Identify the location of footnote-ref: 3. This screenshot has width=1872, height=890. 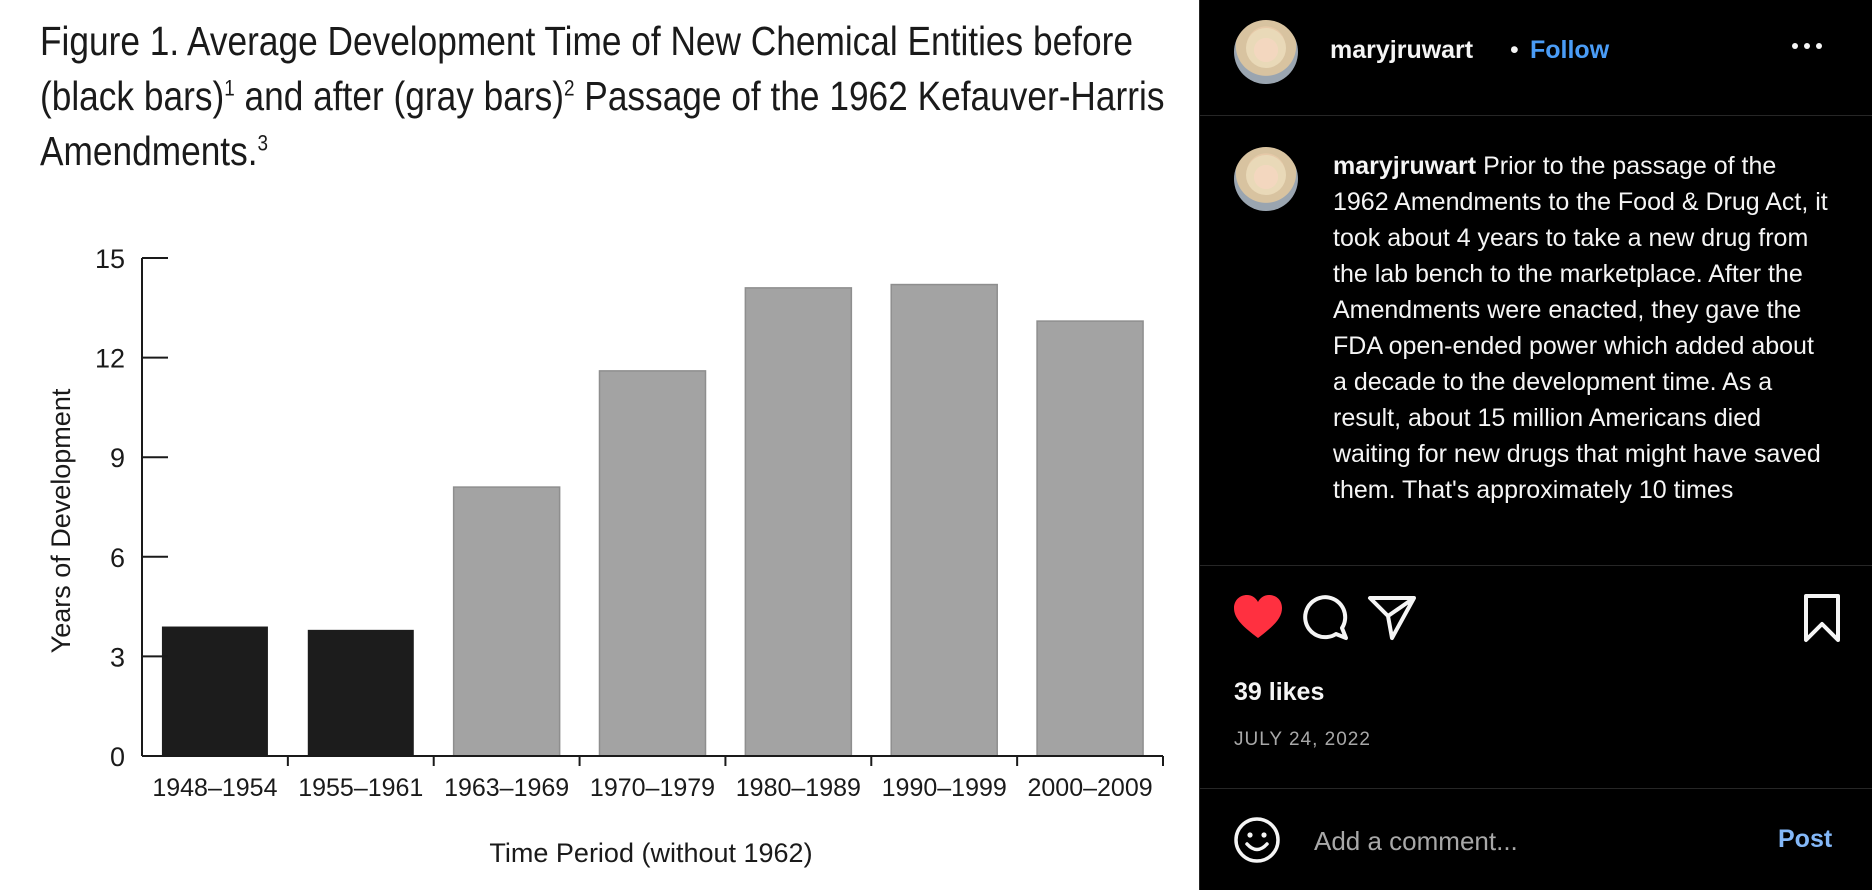
(263, 143).